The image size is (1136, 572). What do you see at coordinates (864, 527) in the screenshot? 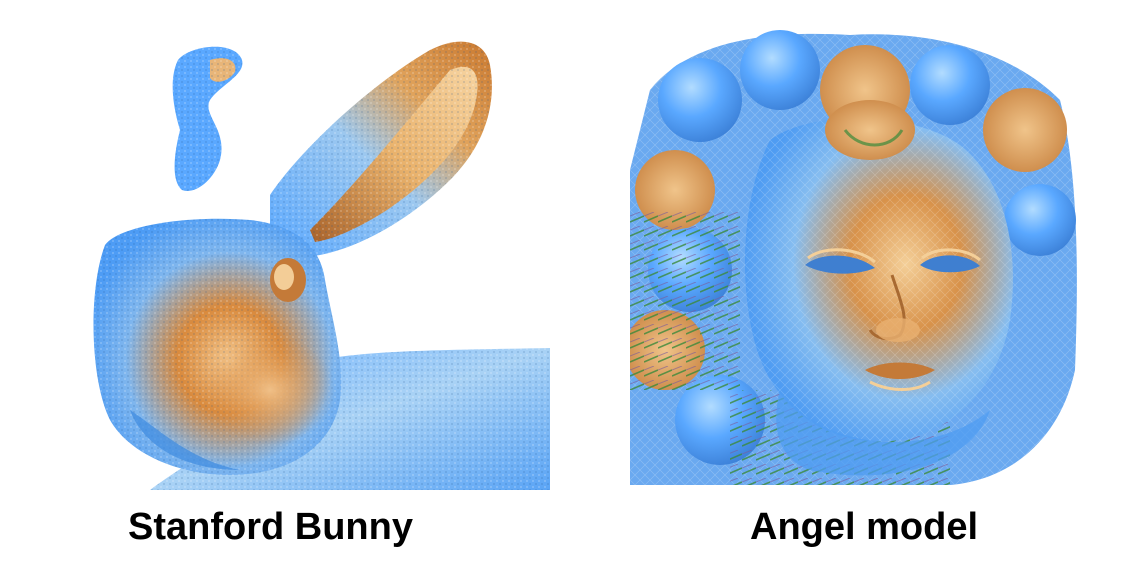
I see `angel-caption: Angel model` at bounding box center [864, 527].